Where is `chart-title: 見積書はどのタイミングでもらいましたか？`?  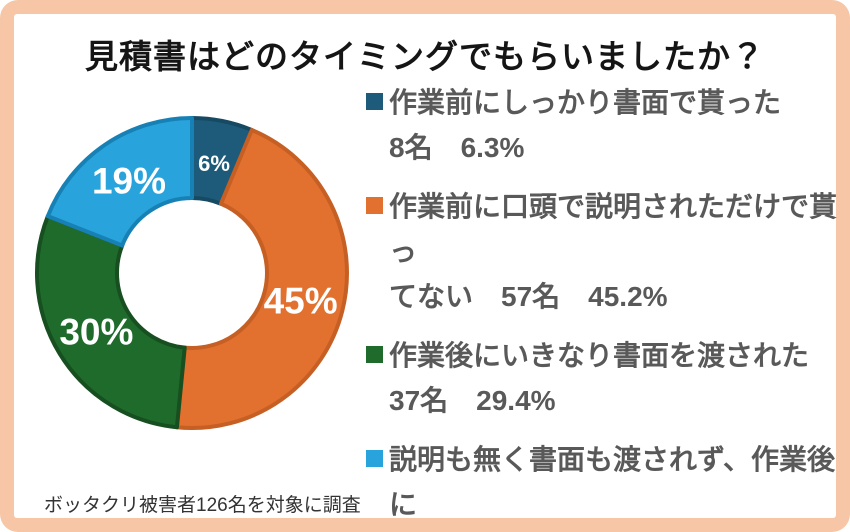
chart-title: 見積書はどのタイミングでもらいましたか？ is located at coordinates (425, 56).